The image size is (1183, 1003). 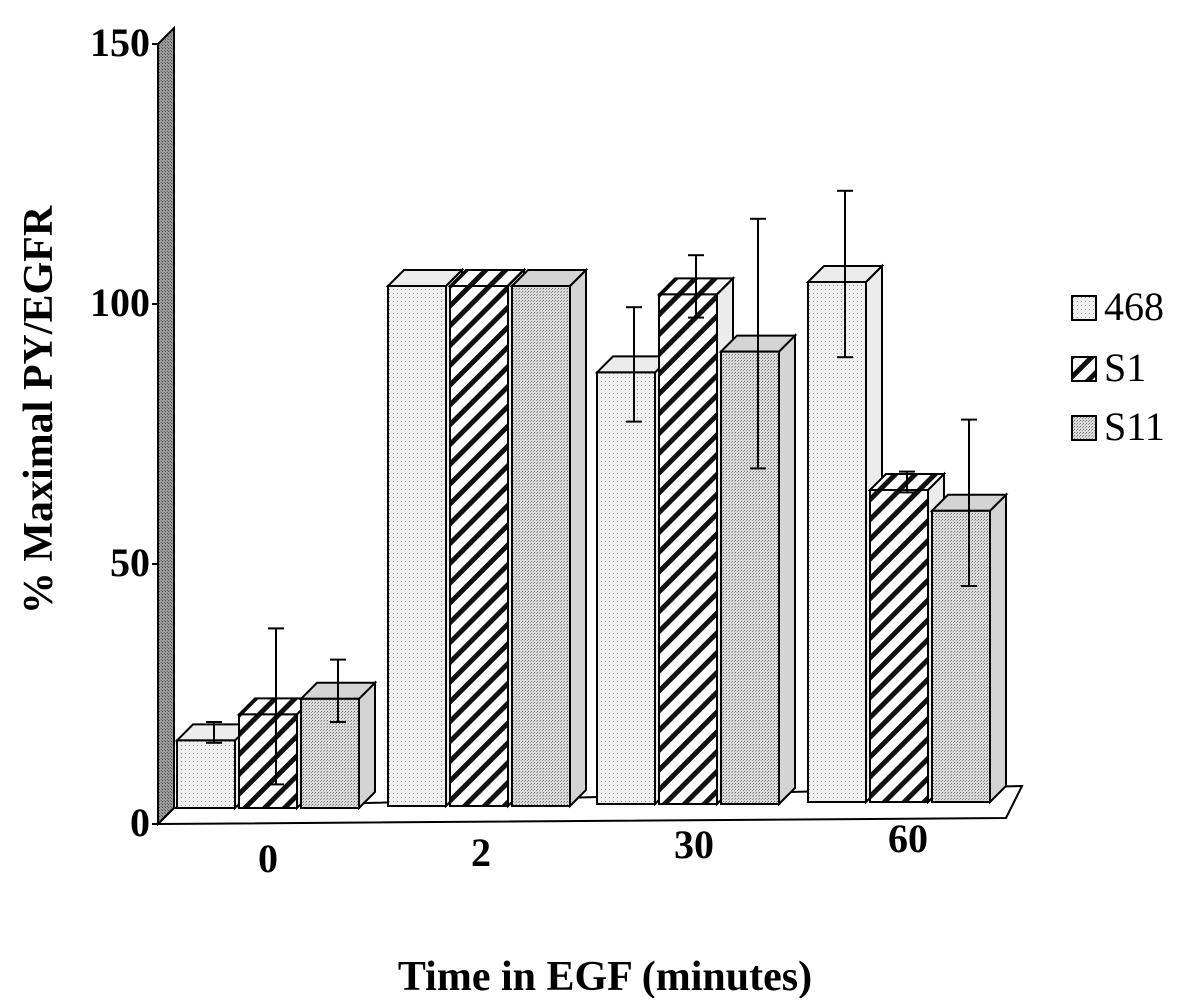 What do you see at coordinates (481, 852) in the screenshot?
I see `x-tick-label: 2` at bounding box center [481, 852].